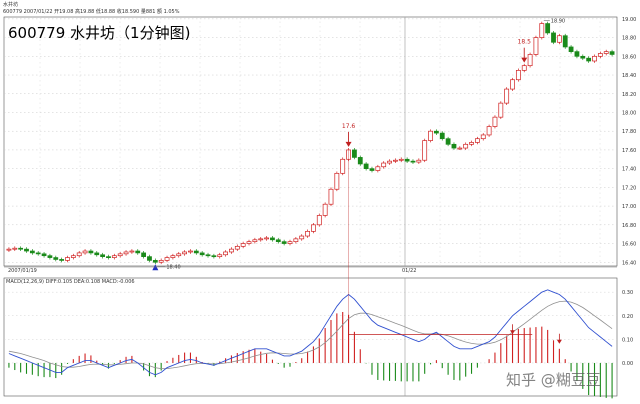 This screenshot has height=404, width=640. Describe the element at coordinates (629, 207) in the screenshot. I see `price-axis-tick-label: 17.00` at that location.